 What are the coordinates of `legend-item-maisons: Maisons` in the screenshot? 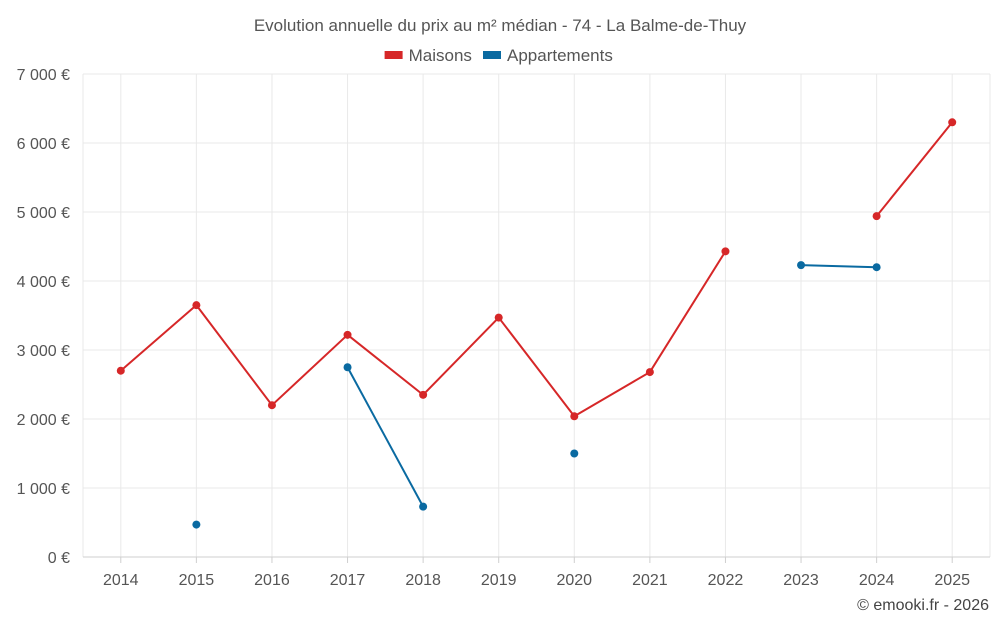 It's located at (428, 55).